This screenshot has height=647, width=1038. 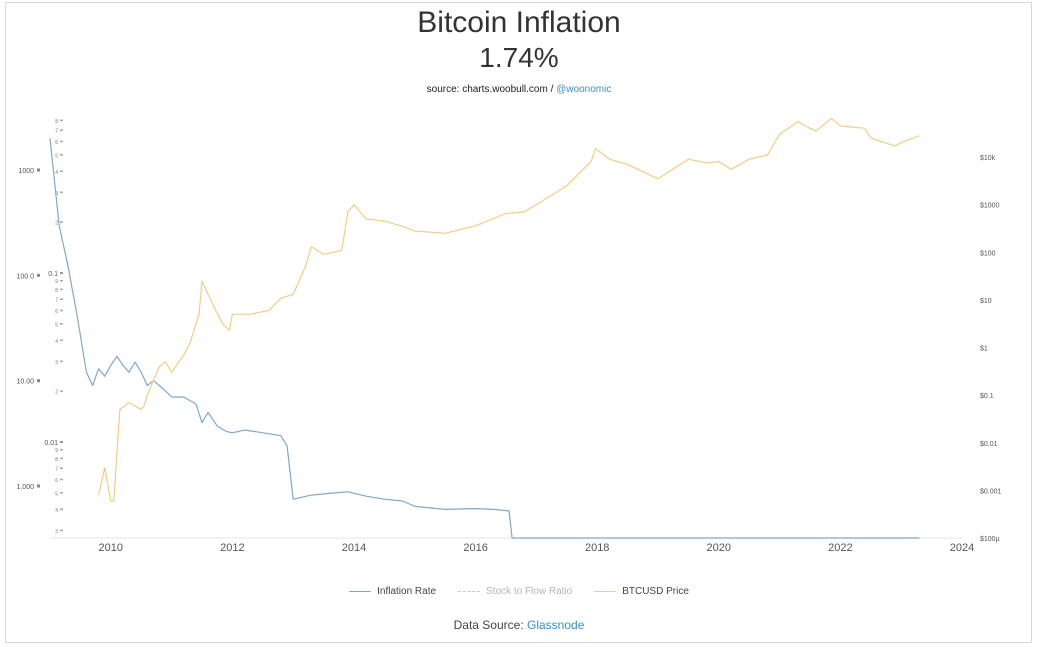 What do you see at coordinates (26, 171) in the screenshot?
I see `y-left-tick-label: 1000` at bounding box center [26, 171].